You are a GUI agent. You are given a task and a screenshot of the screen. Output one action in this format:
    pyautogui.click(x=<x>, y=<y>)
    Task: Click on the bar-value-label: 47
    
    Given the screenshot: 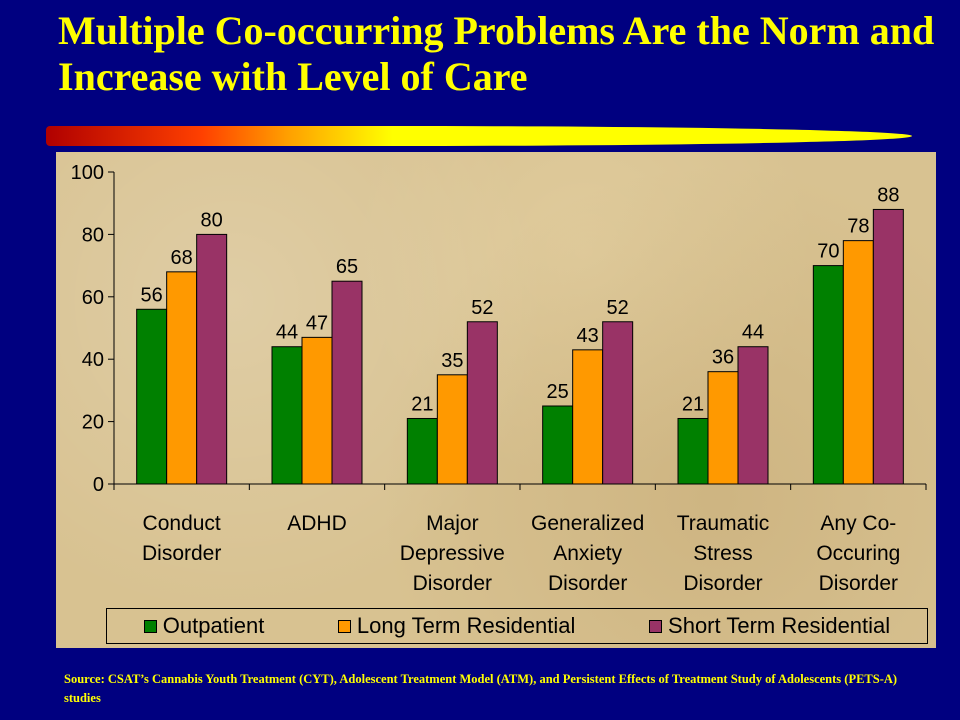 What is the action you would take?
    pyautogui.click(x=317, y=323)
    